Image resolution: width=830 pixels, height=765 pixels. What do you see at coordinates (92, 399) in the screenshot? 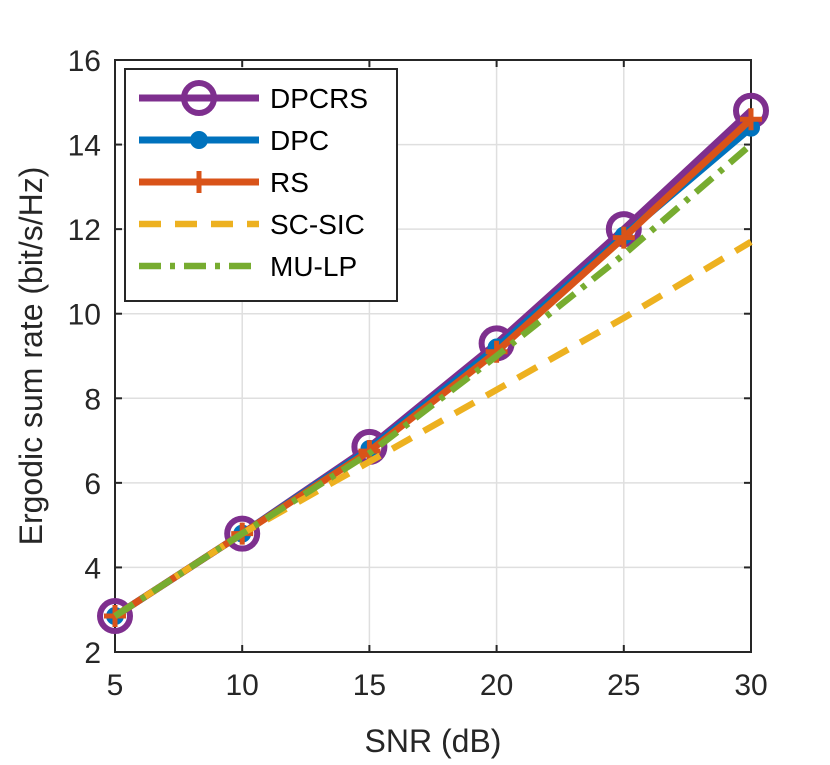
I see `y-tick-label: 8` at bounding box center [92, 399].